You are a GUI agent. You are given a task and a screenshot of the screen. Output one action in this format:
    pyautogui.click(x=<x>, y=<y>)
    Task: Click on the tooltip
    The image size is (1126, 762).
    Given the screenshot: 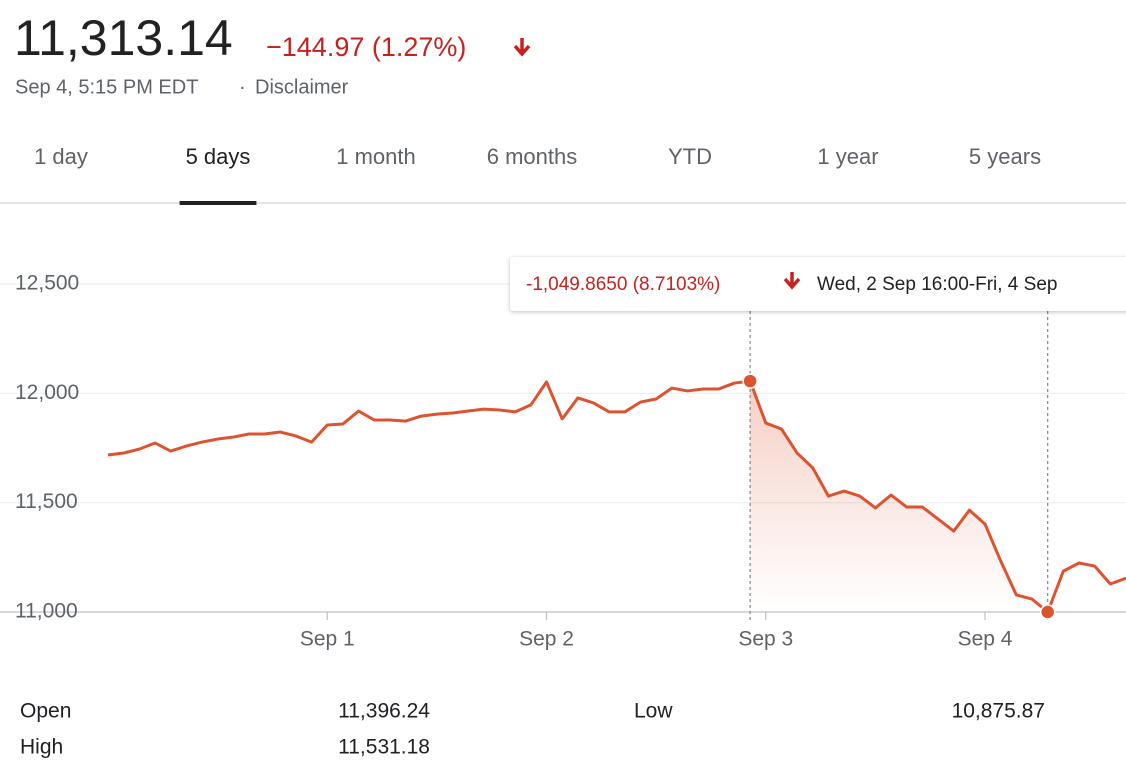 What is the action you would take?
    pyautogui.click(x=818, y=284)
    